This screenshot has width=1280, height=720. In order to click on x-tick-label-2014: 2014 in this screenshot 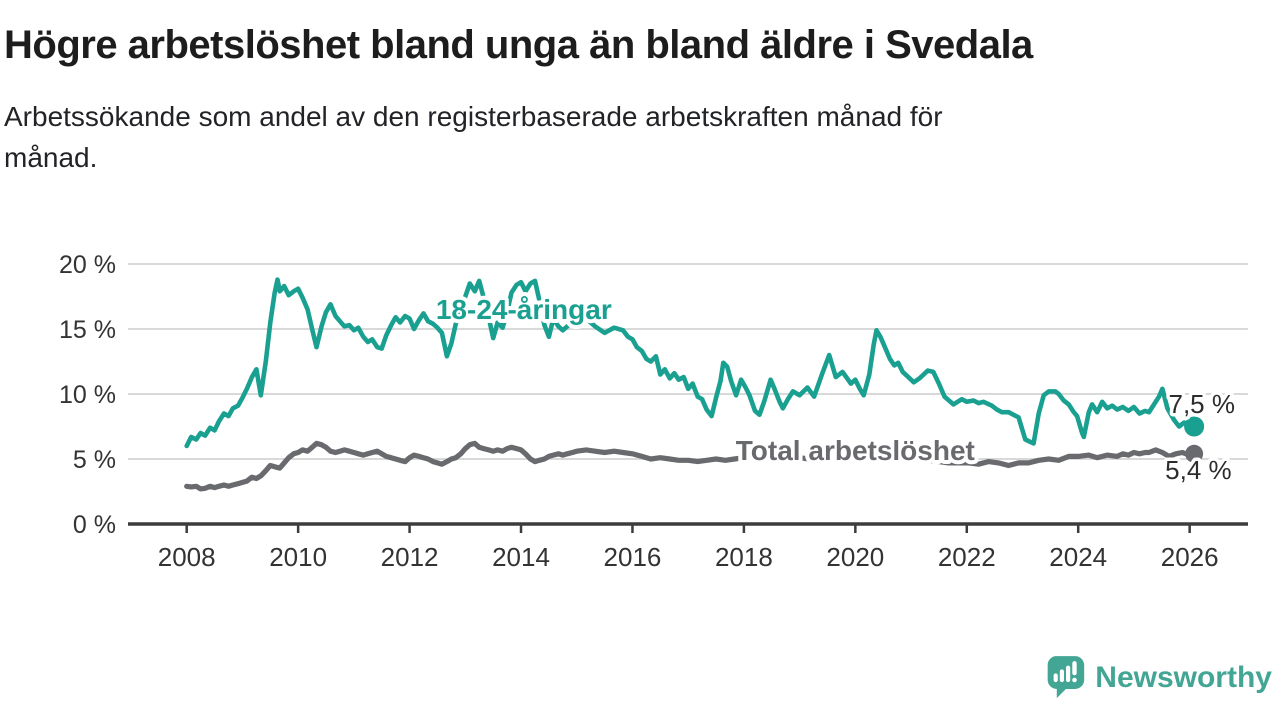, I will do `click(521, 557)`.